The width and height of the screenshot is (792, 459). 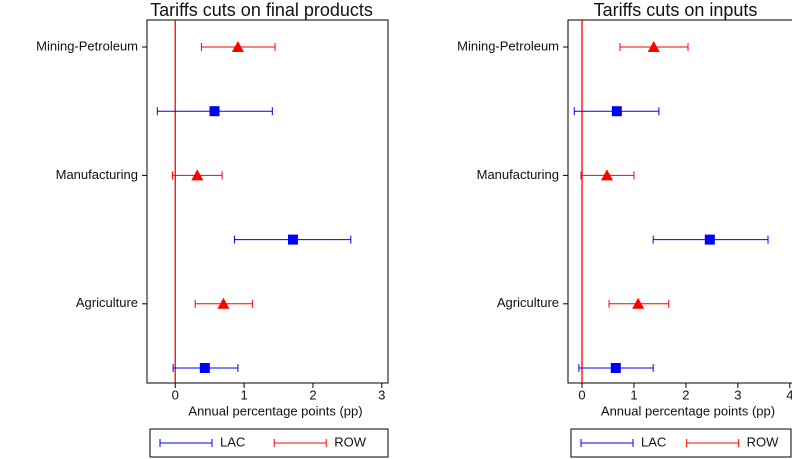 I want to click on chart-title: Tariffs cuts on inputs, so click(x=676, y=10).